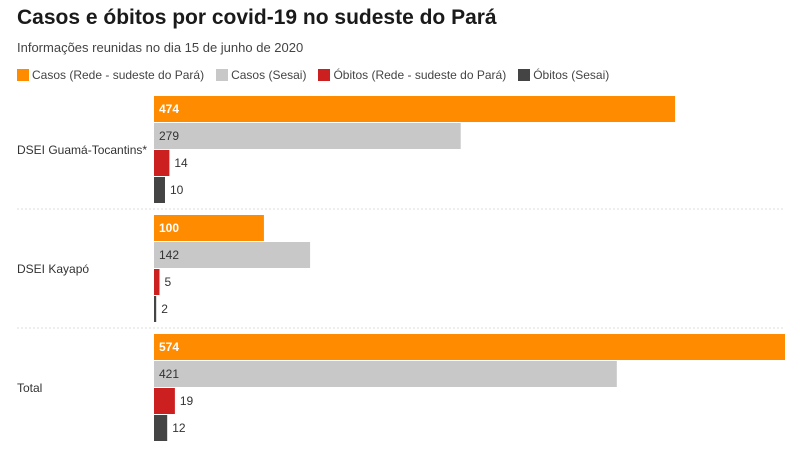 This screenshot has height=460, width=800. I want to click on category-label: DSEI Guamá-Tocantins*, so click(82, 150).